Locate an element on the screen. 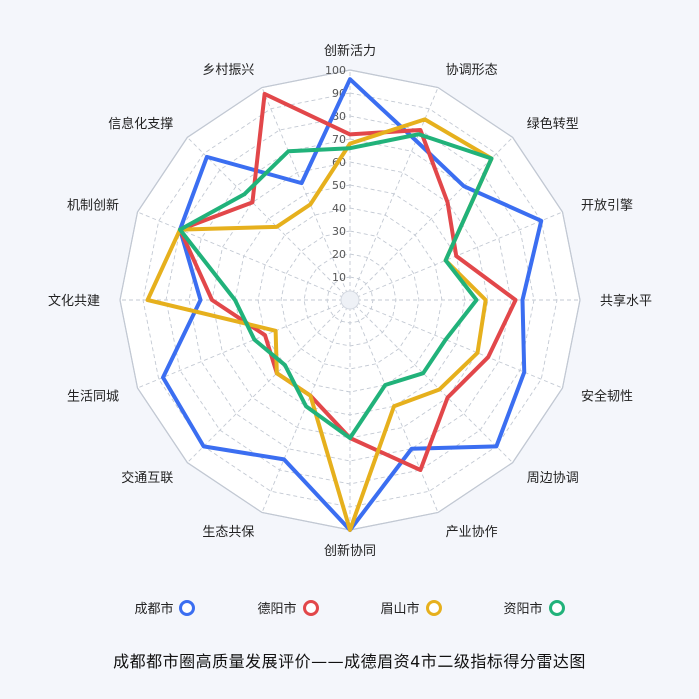 This screenshot has width=699, height=699. legend-item: 德阳市 is located at coordinates (288, 607).